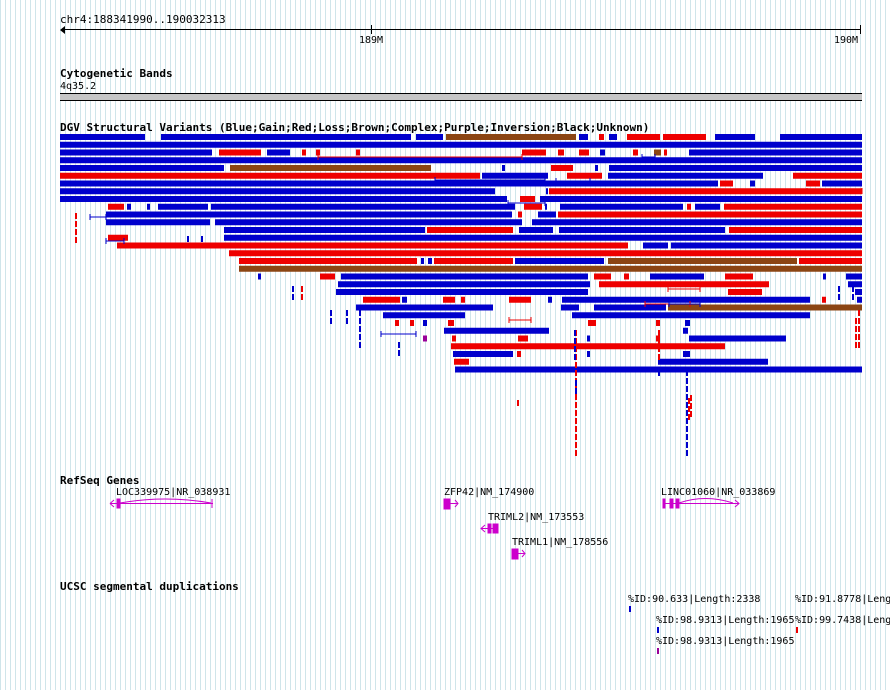 The image size is (890, 690). Describe the element at coordinates (451, 504) in the screenshot. I see `gene-zfp42` at that location.